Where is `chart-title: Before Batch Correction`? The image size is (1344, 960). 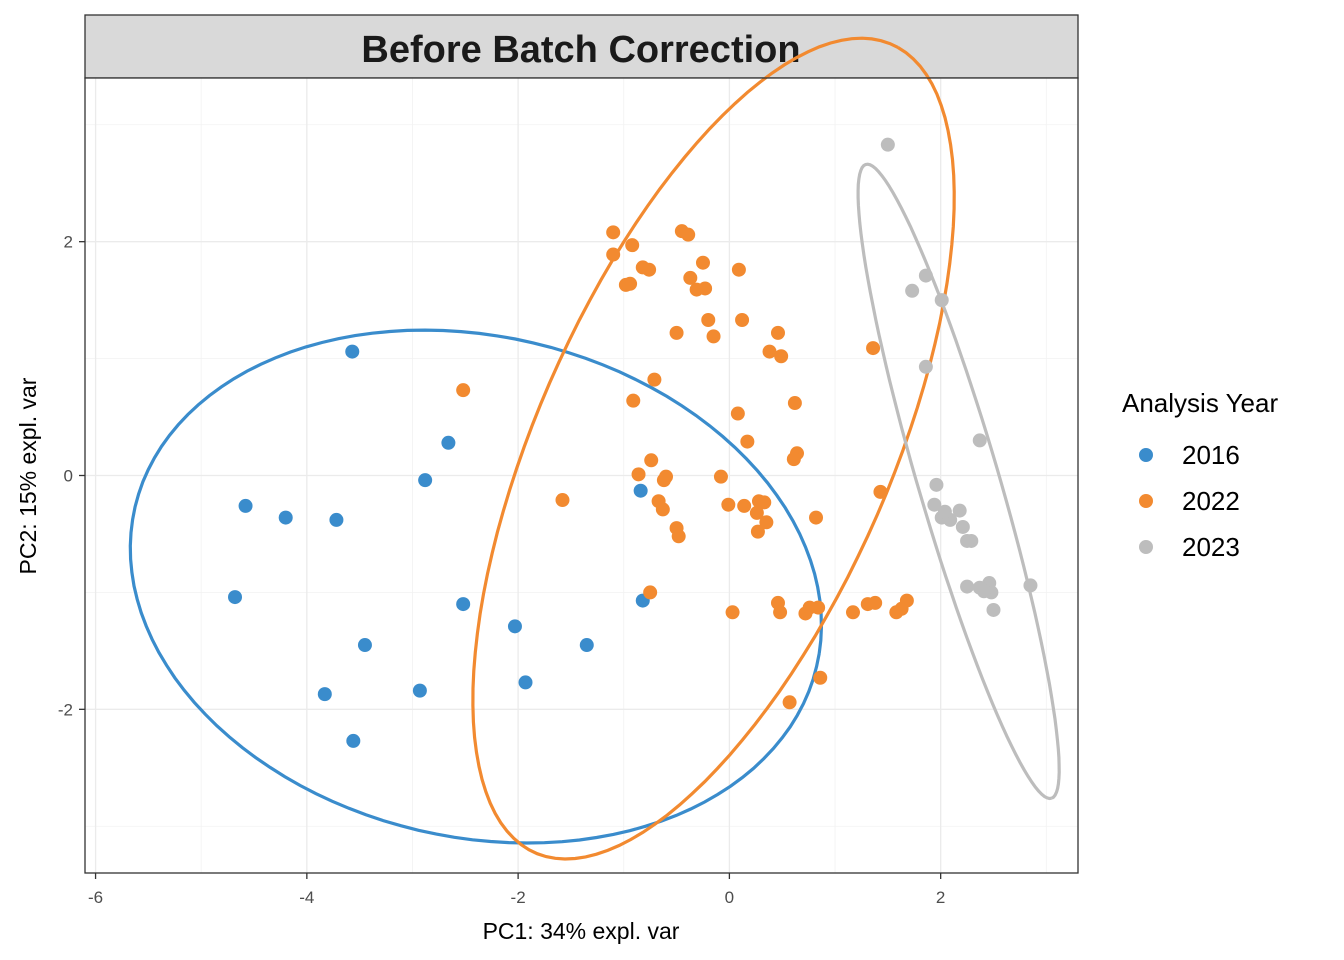 chart-title: Before Batch Correction is located at coordinates (580, 50).